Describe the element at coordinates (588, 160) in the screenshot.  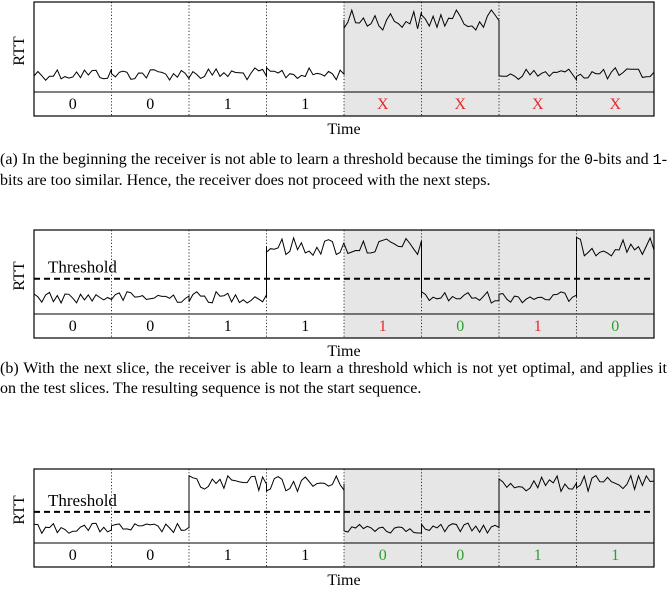
I see `caption-a-code-zero: 0` at that location.